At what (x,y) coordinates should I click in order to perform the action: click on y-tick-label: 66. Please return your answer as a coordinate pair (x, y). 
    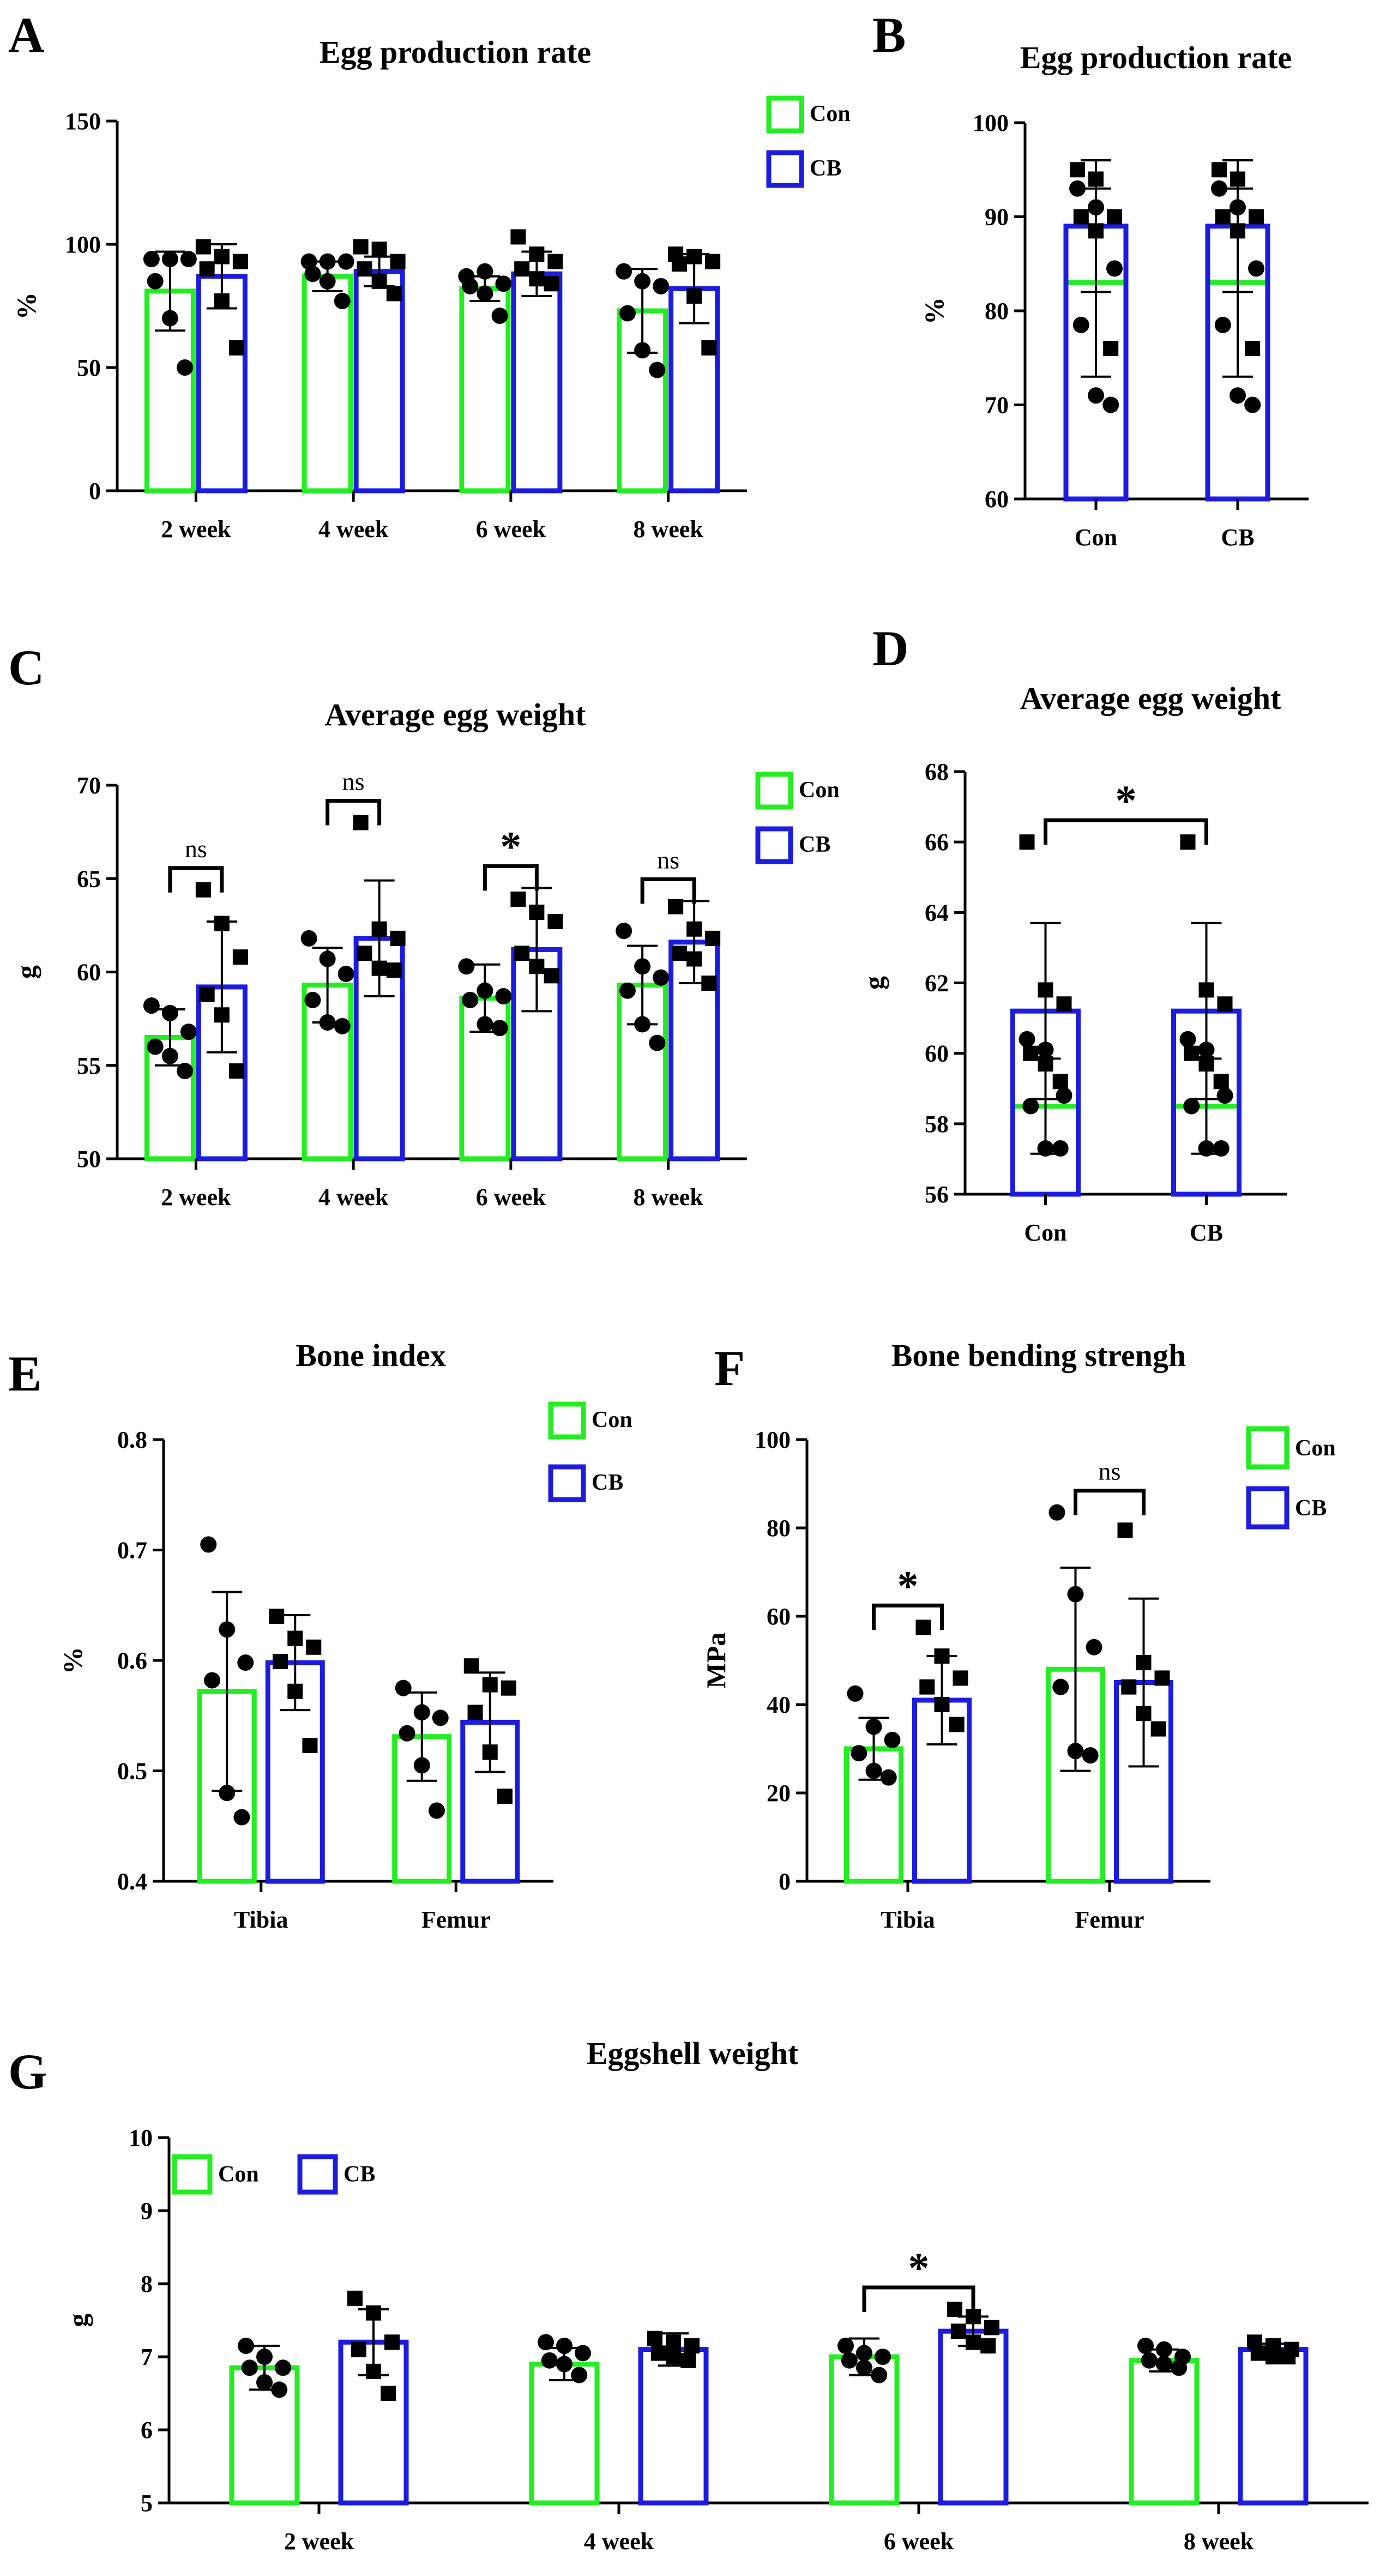
    Looking at the image, I should click on (937, 842).